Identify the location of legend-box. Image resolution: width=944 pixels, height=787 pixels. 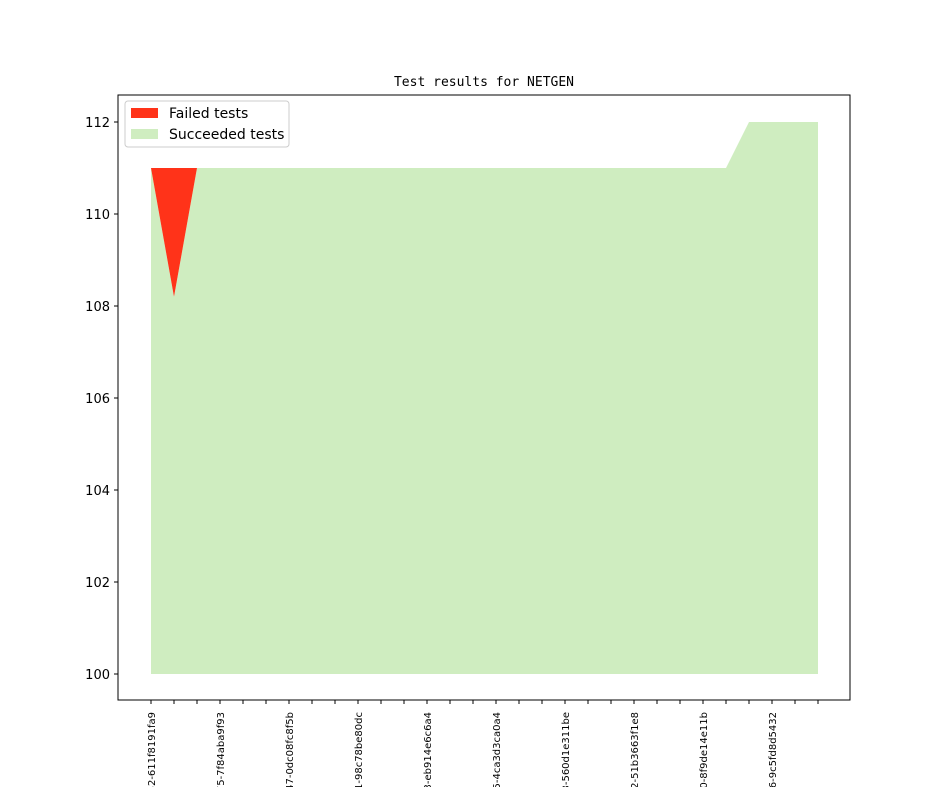
(207, 124).